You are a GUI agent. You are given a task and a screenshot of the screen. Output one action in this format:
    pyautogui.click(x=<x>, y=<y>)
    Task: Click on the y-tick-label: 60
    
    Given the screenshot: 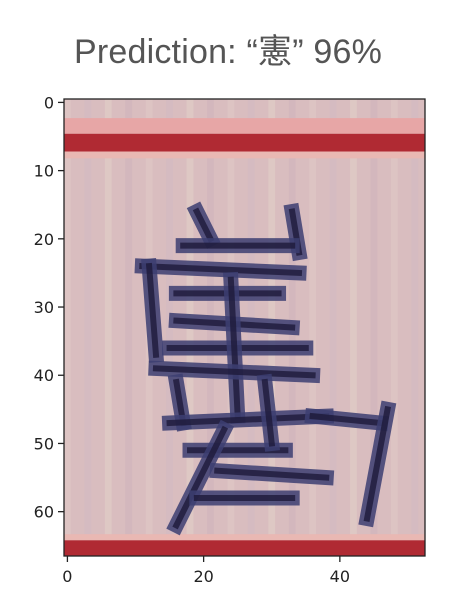 What is the action you would take?
    pyautogui.click(x=44, y=512)
    